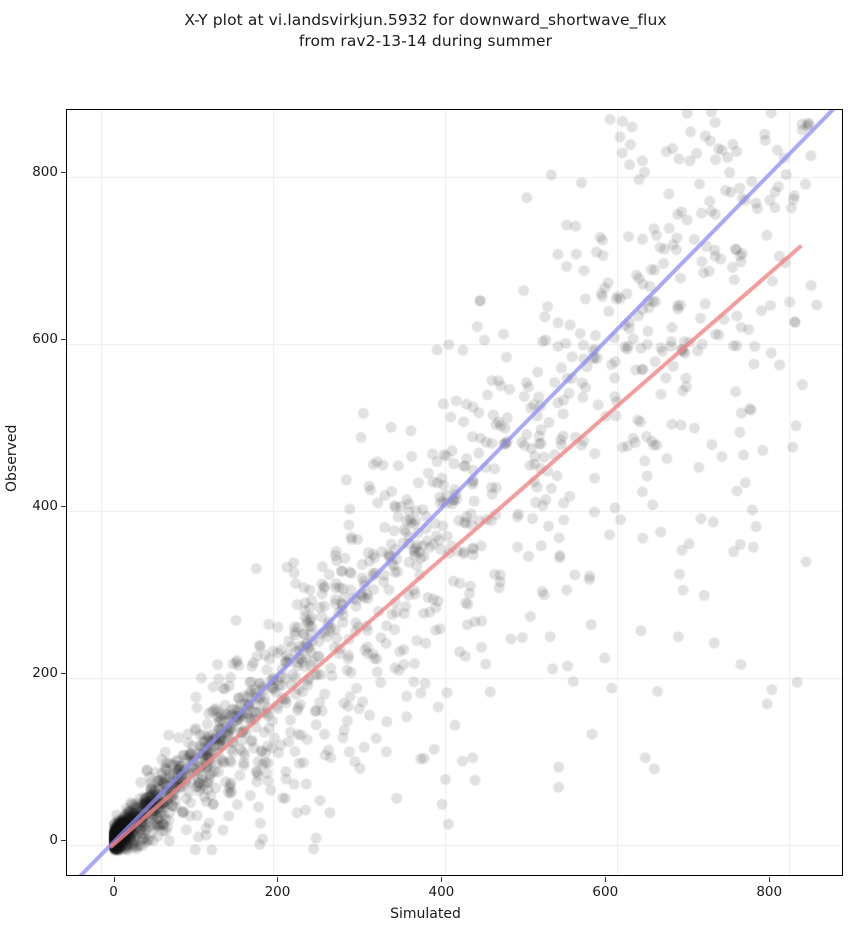 Image resolution: width=851 pixels, height=934 pixels. Describe the element at coordinates (53, 840) in the screenshot. I see `y-tick-label: 0` at that location.